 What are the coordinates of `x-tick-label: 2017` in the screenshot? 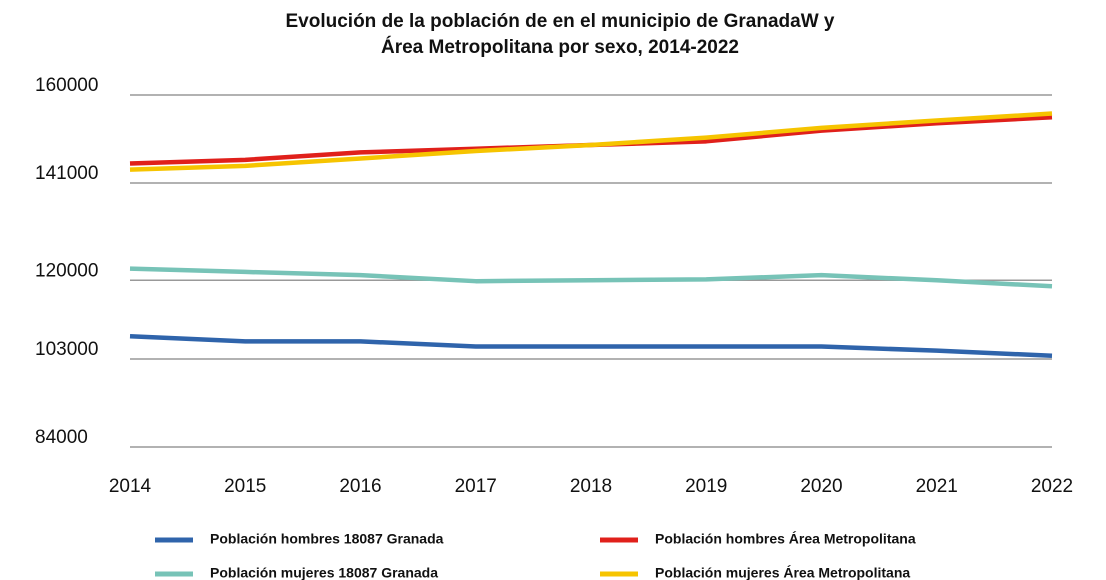 It's located at (476, 486).